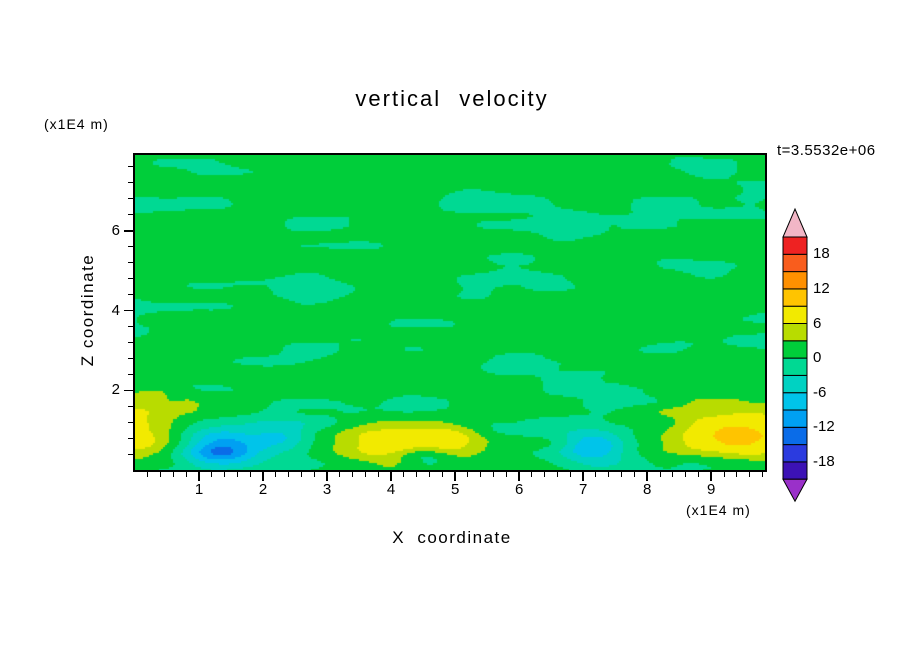 This screenshot has height=654, width=904. Describe the element at coordinates (199, 489) in the screenshot. I see `x-tick-label: 1` at that location.